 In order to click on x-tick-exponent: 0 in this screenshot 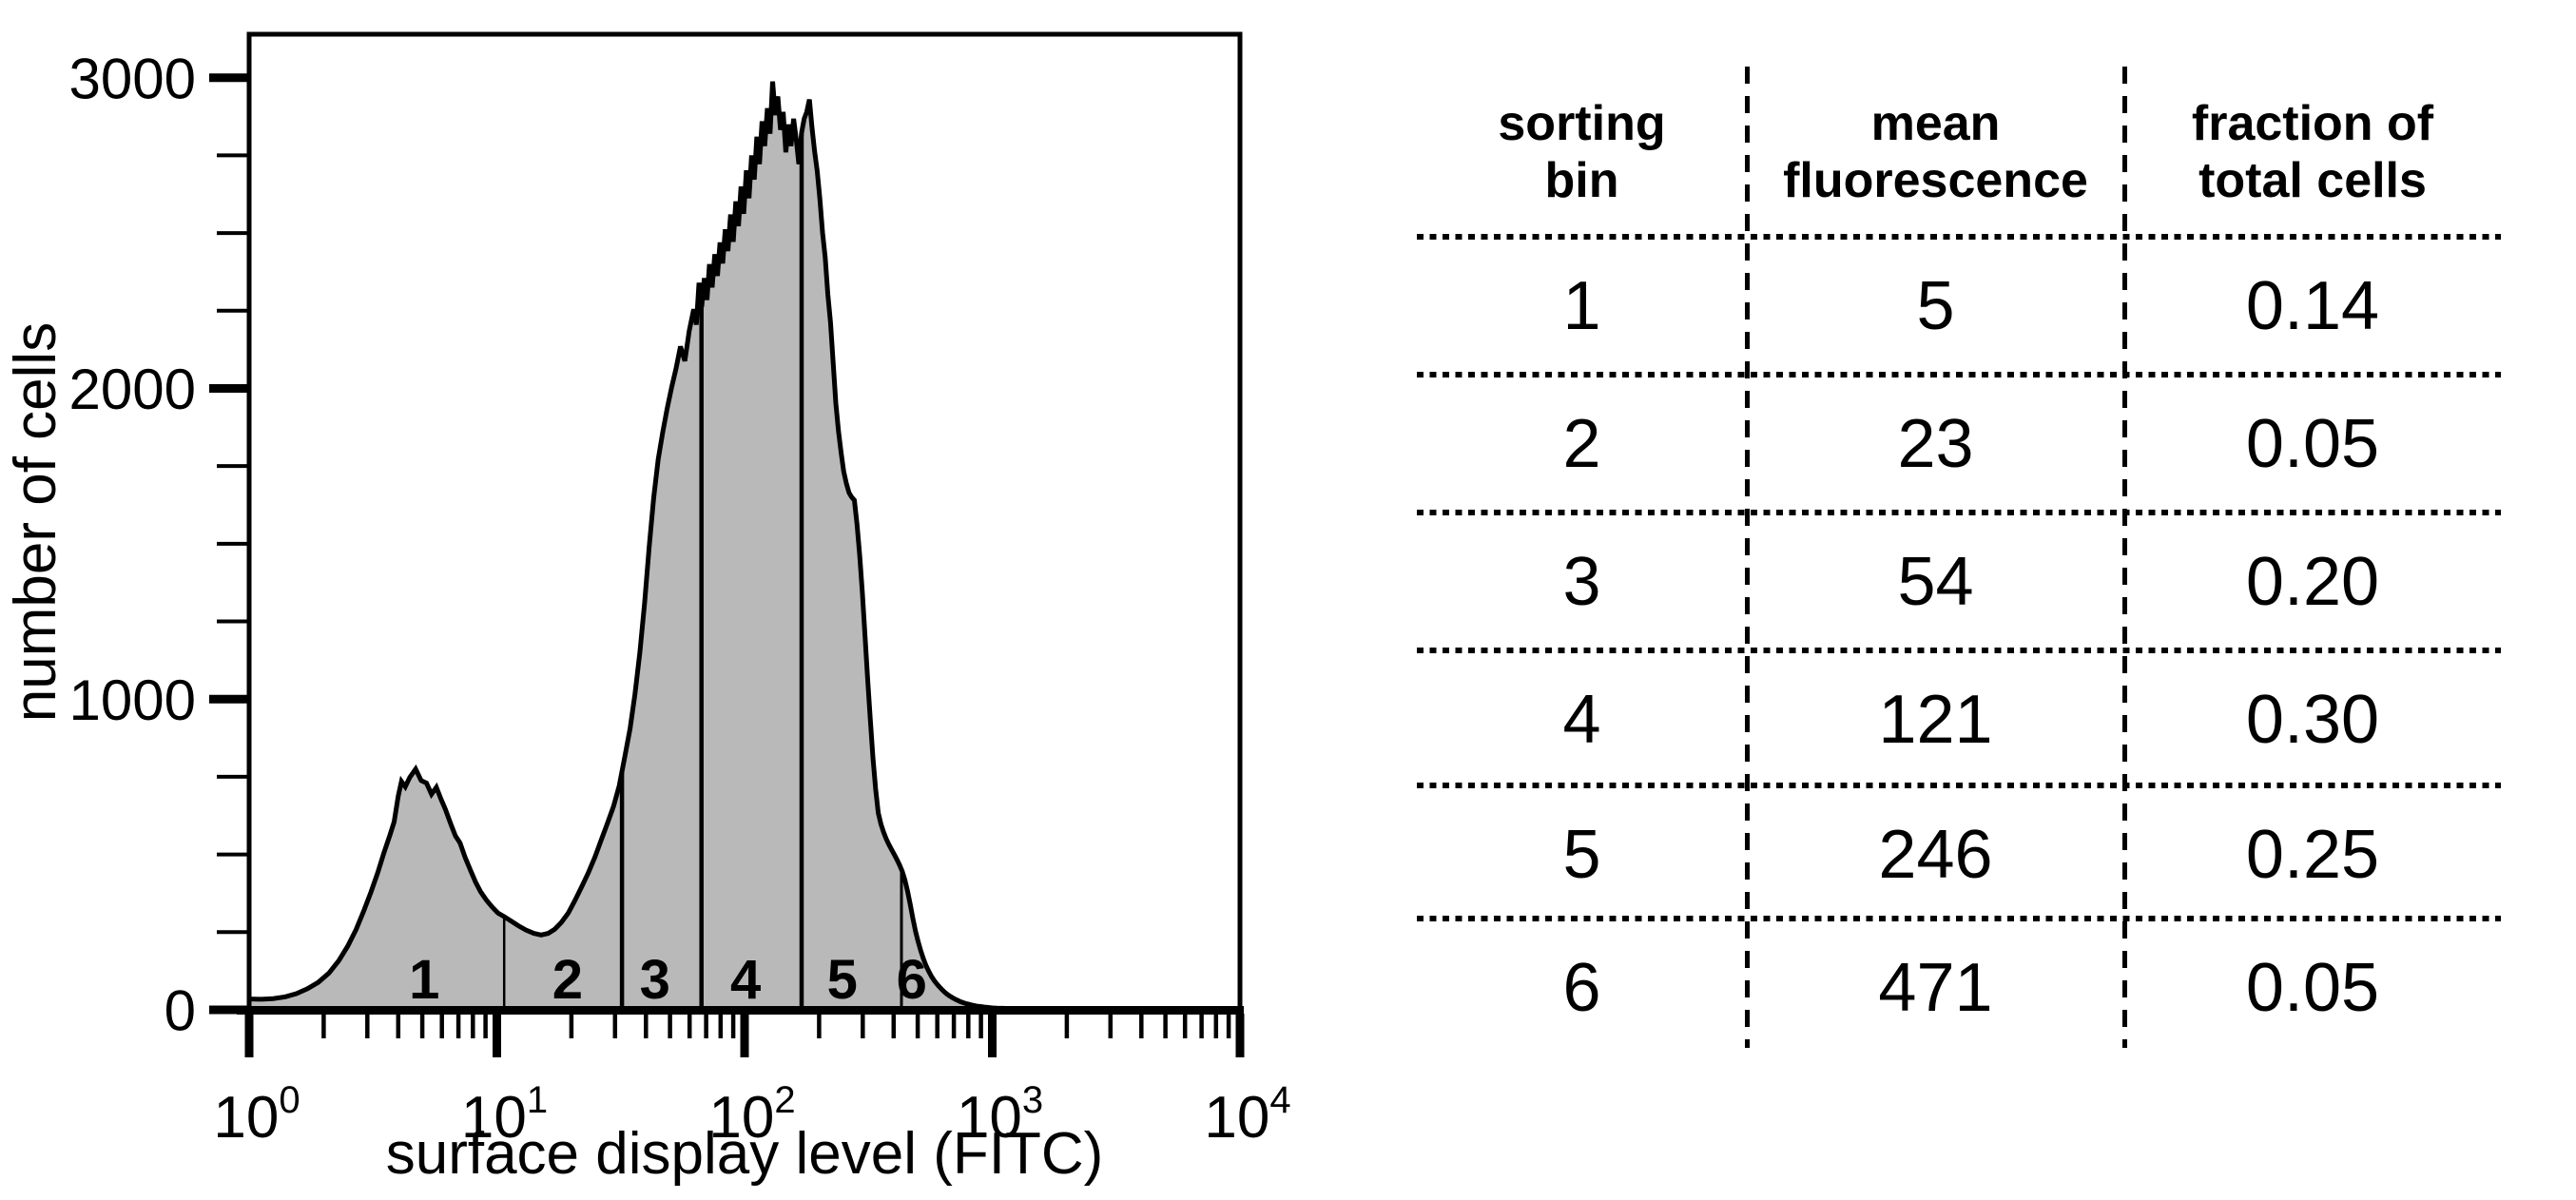, I will do `click(289, 1100)`.